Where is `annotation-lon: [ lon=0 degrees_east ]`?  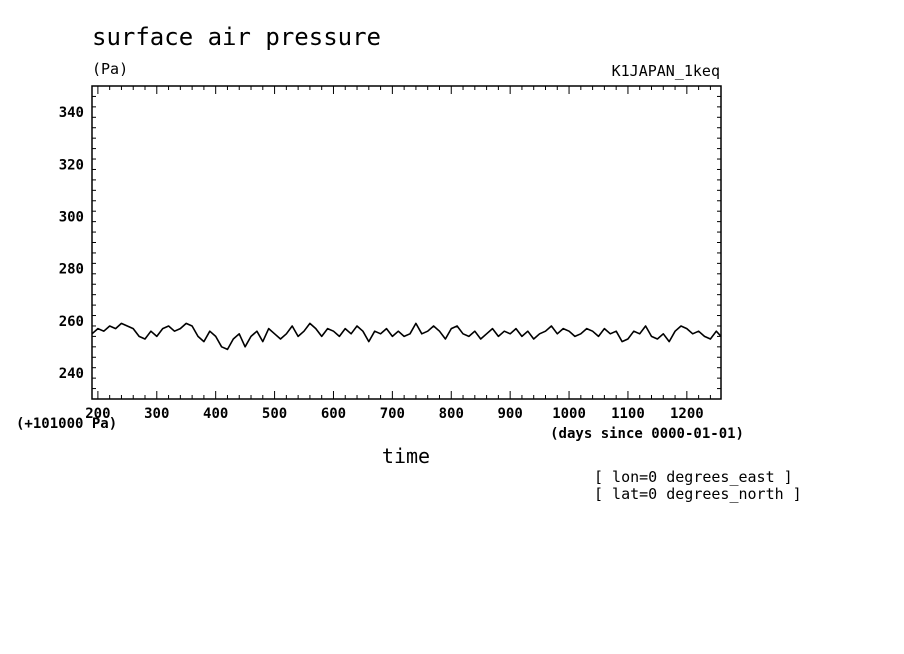
annotation-lon: [ lon=0 degrees_east ] is located at coordinates (693, 477).